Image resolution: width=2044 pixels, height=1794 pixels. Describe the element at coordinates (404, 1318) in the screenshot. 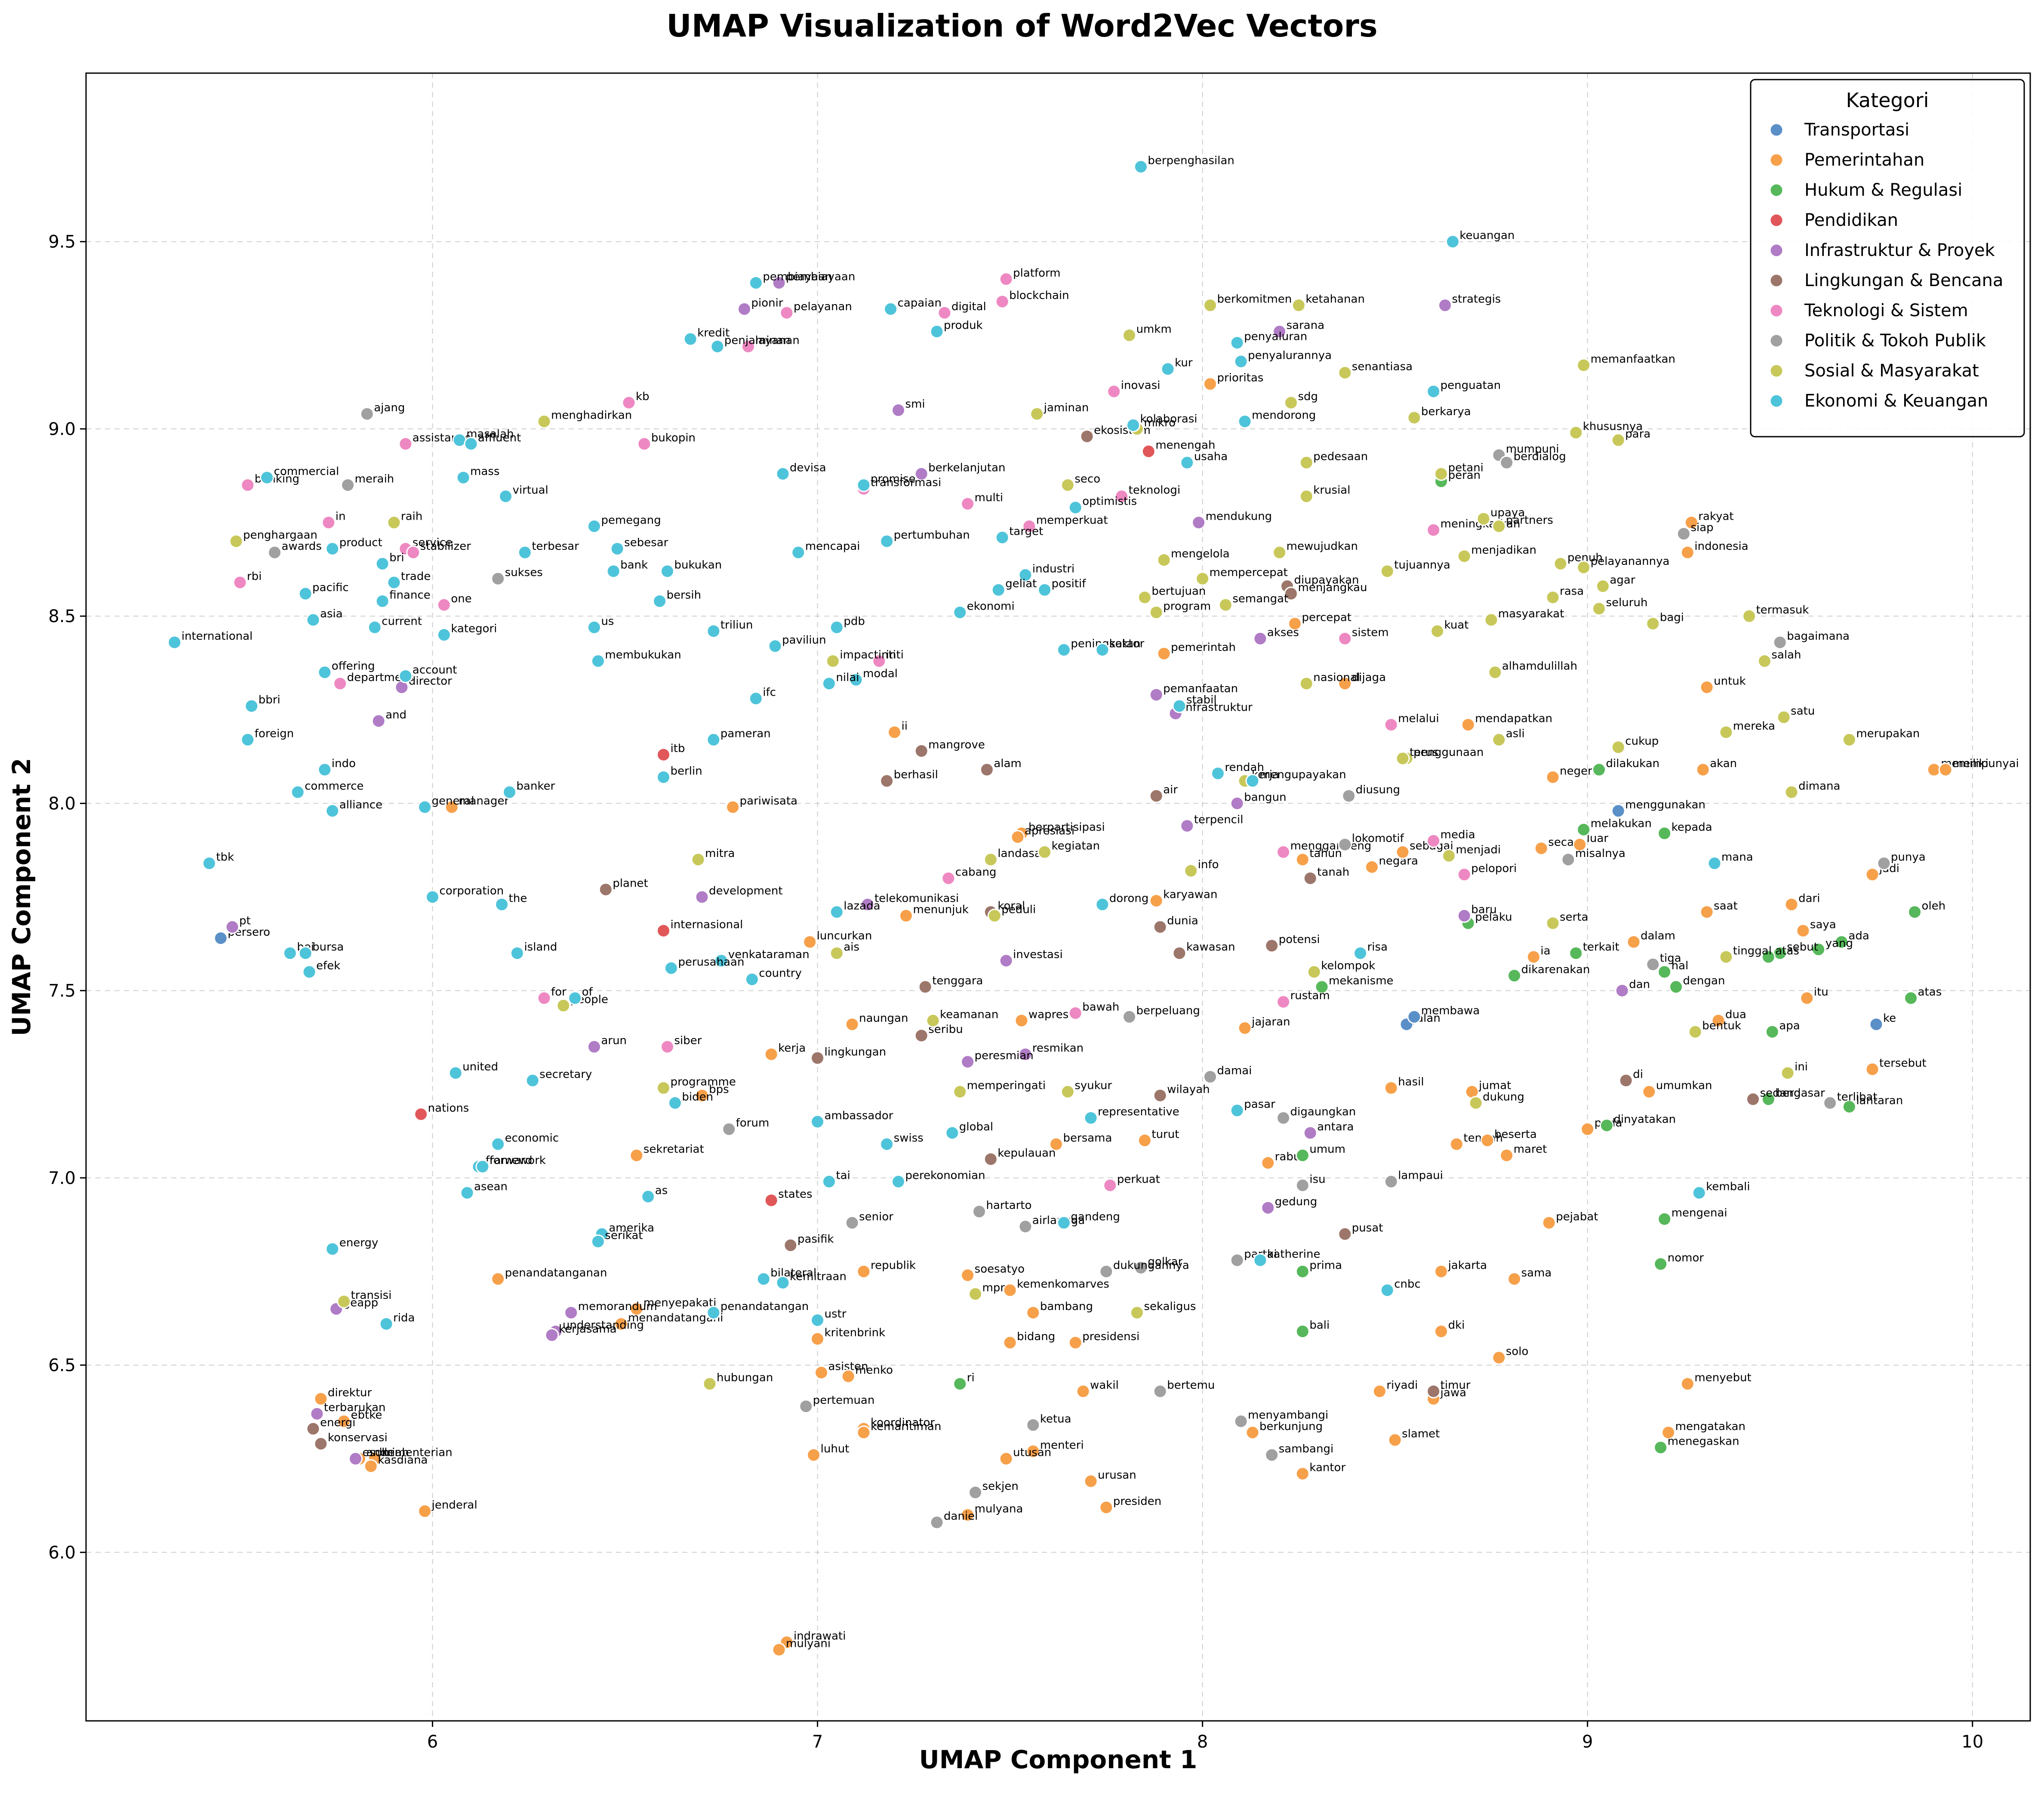

I see `point-label: rida` at that location.